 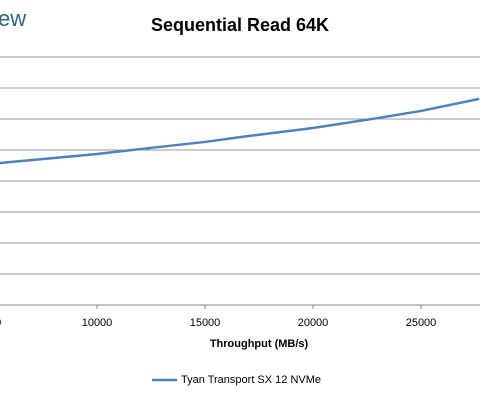 What do you see at coordinates (0, 323) in the screenshot?
I see `x-tick-label: 5000` at bounding box center [0, 323].